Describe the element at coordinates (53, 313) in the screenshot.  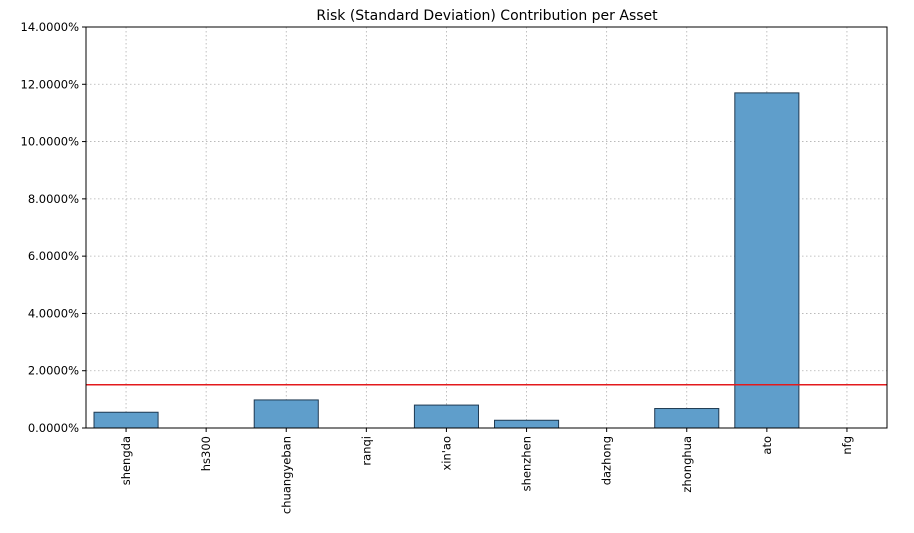
I see `y-tick-label: 4.0000%` at that location.